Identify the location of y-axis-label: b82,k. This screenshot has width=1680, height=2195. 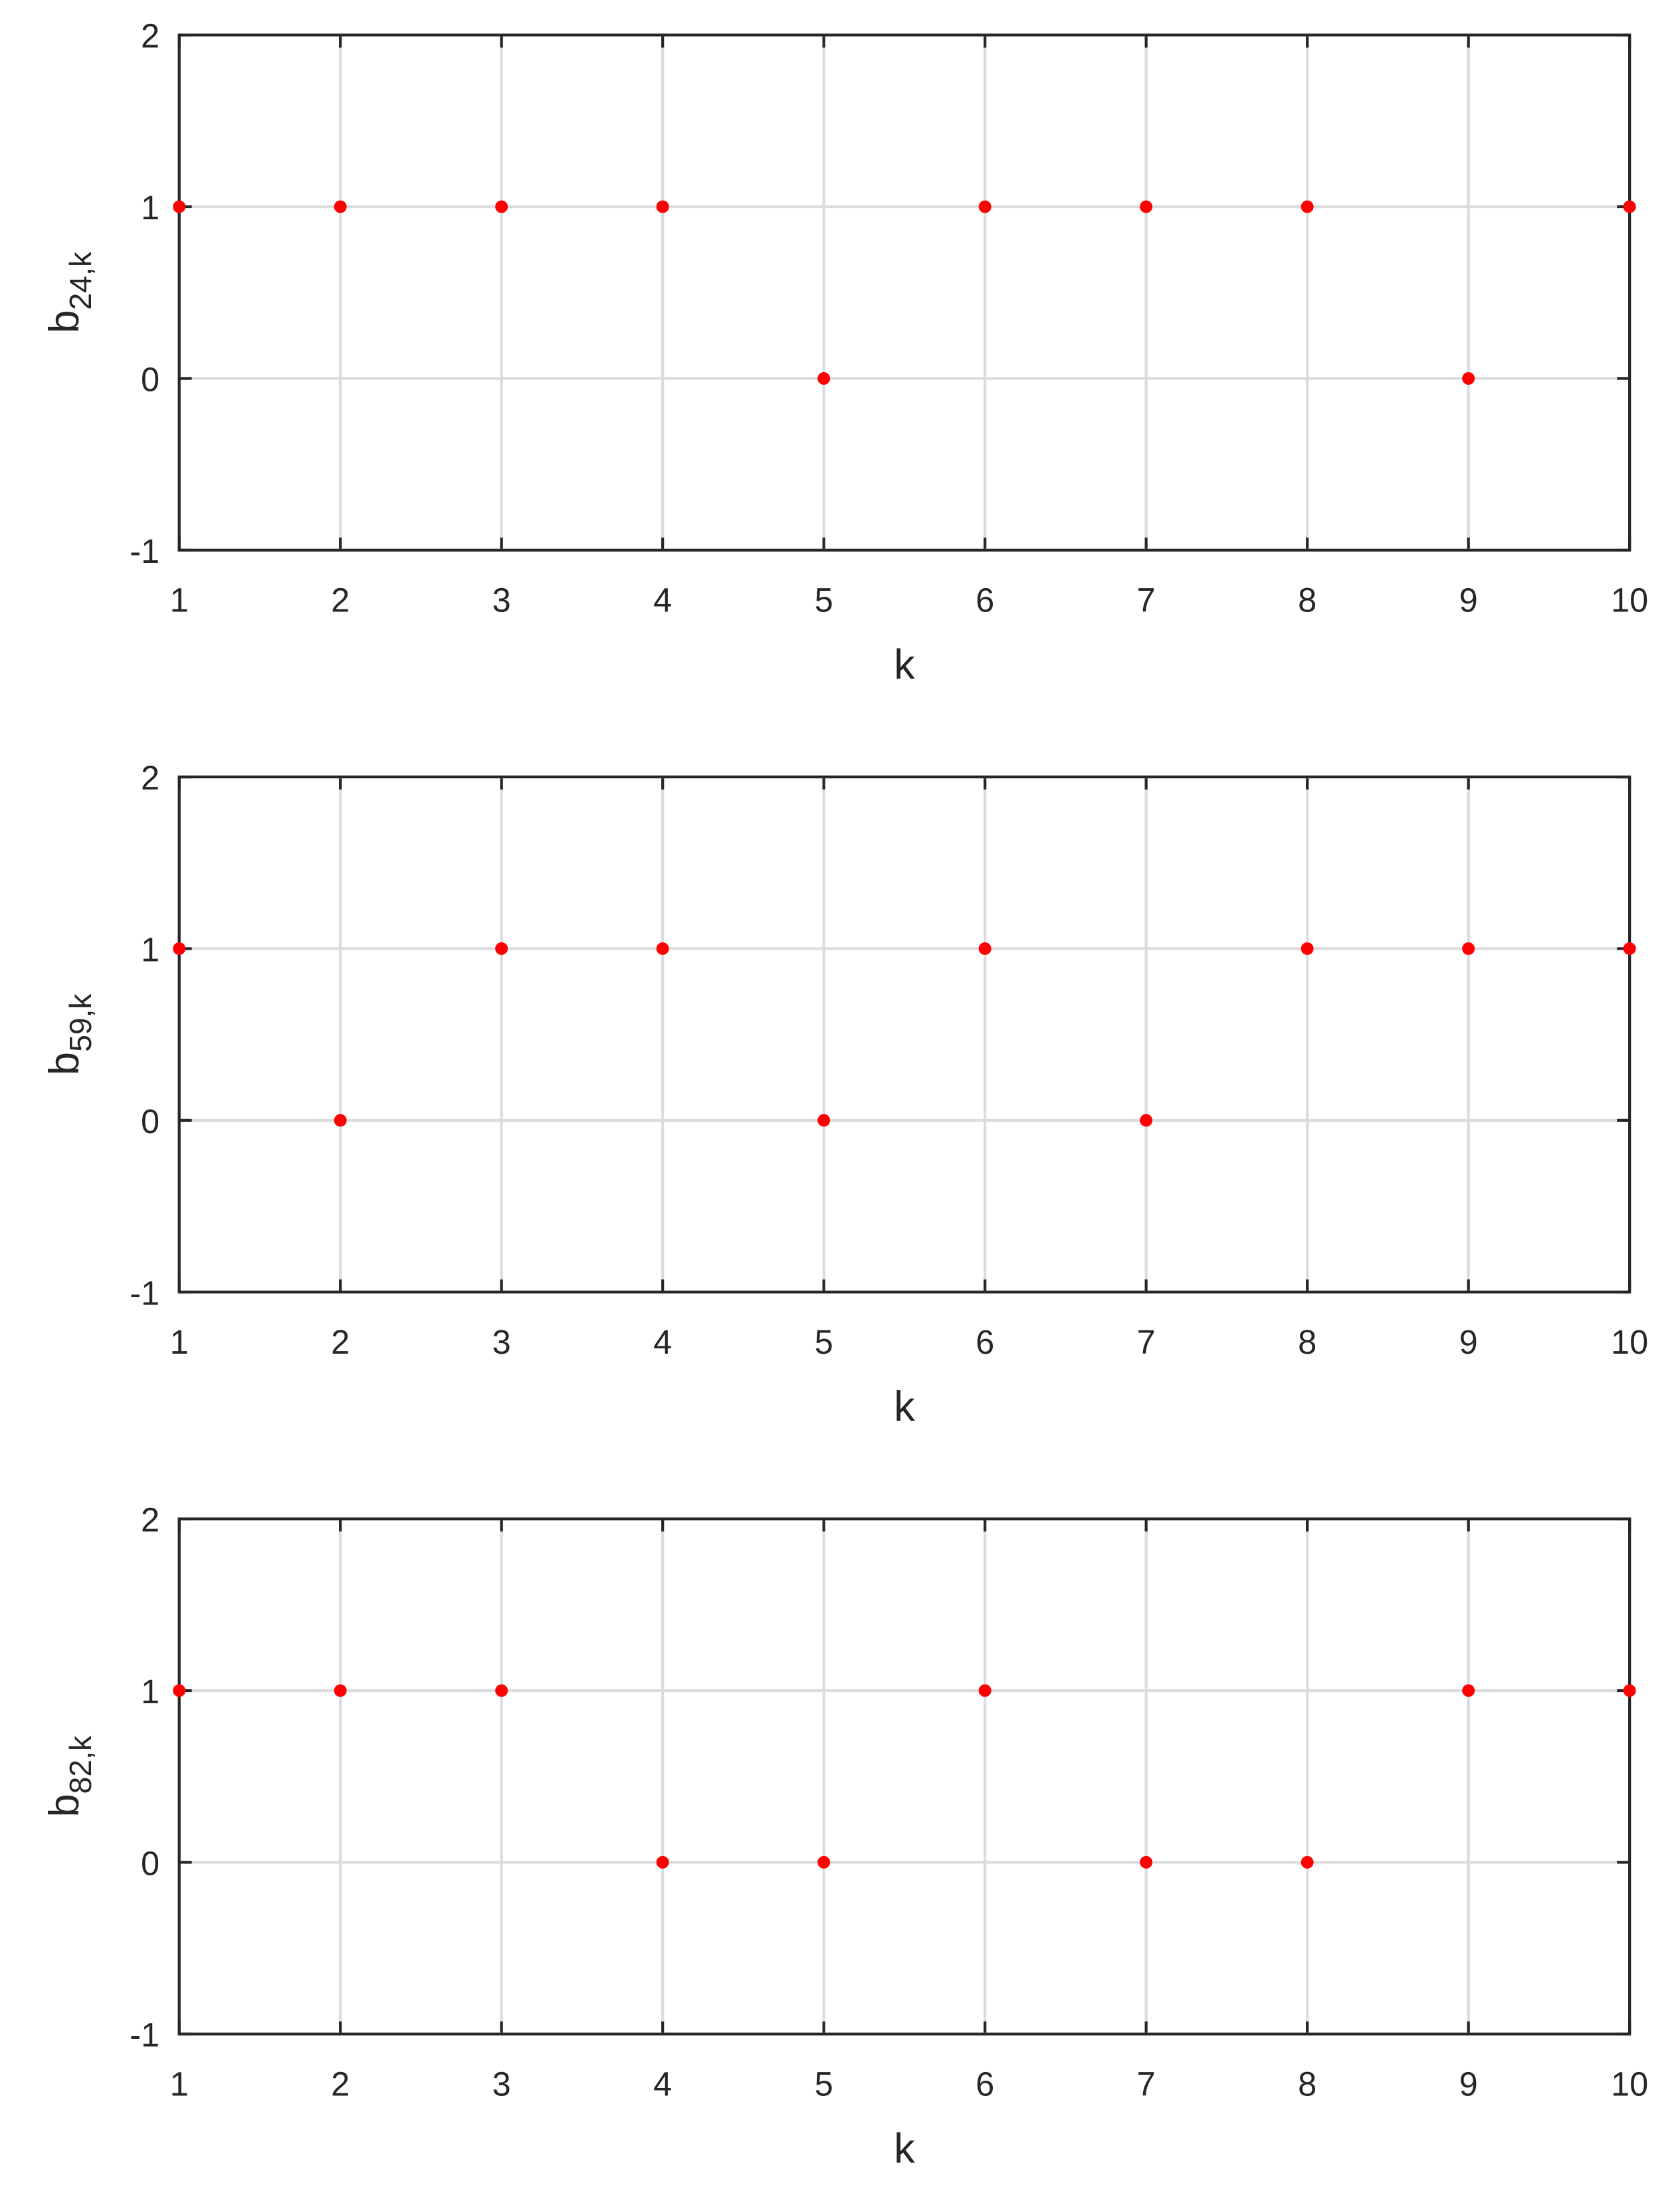
(69, 1776).